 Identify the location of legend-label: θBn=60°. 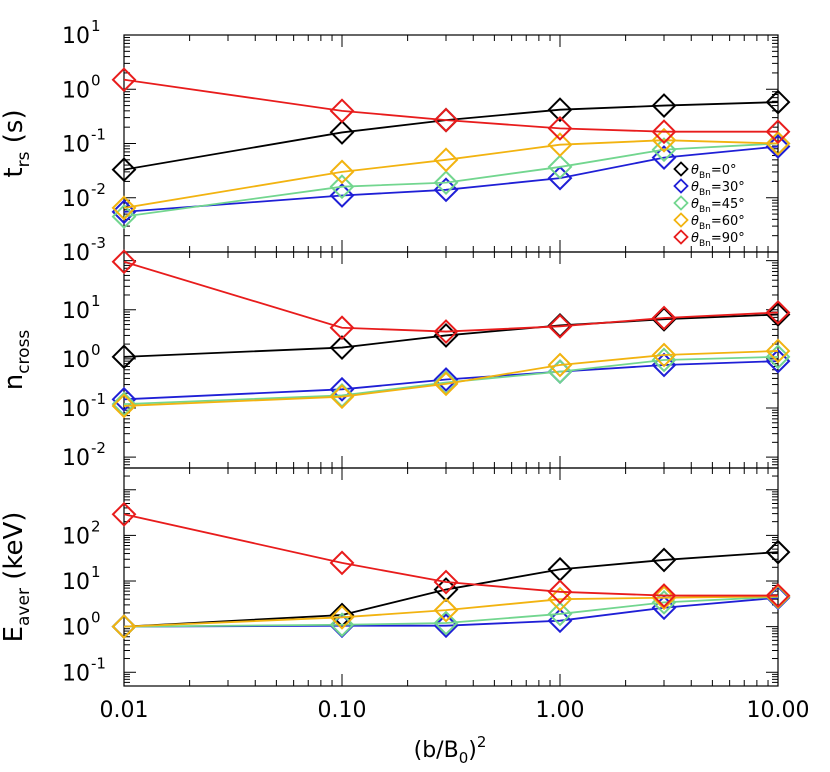
(718, 223).